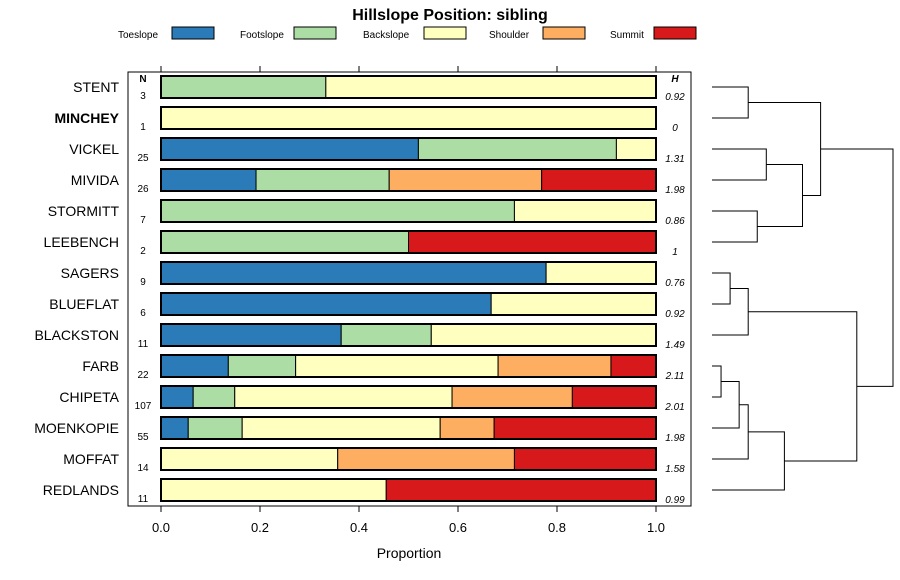 The width and height of the screenshot is (900, 580). Describe the element at coordinates (675, 283) in the screenshot. I see `h-value: 0.76` at that location.